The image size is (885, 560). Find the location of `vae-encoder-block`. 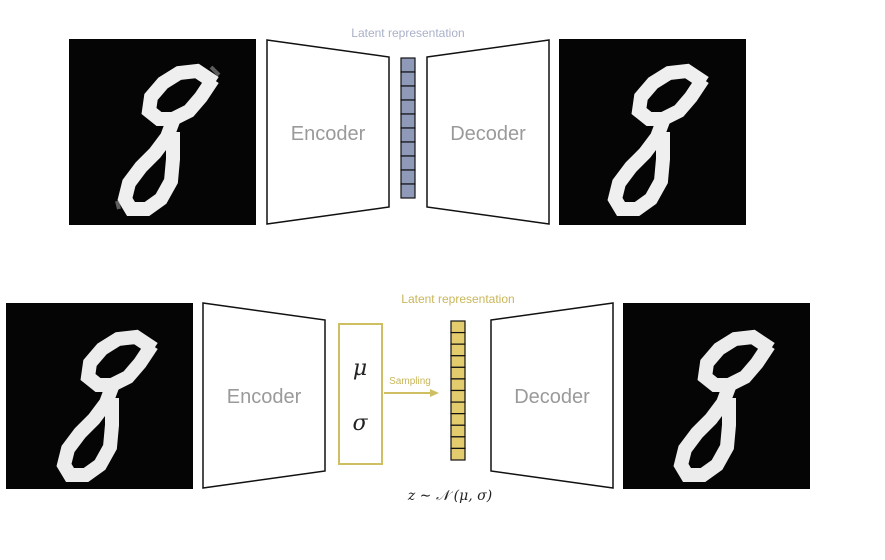

vae-encoder-block is located at coordinates (264, 395).